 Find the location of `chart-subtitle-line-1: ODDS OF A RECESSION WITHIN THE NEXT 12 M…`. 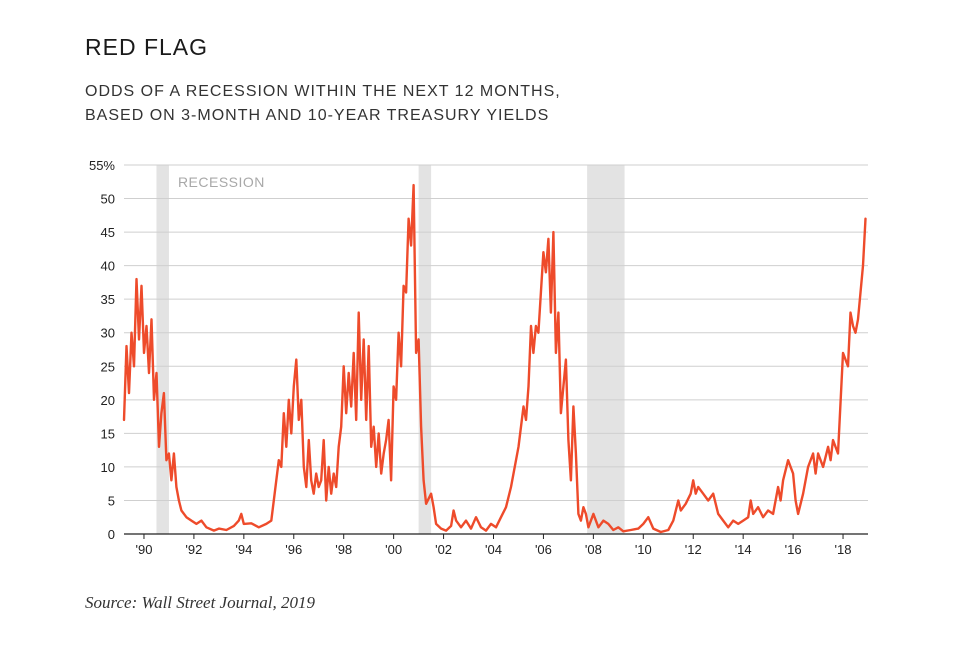

chart-subtitle-line-1: ODDS OF A RECESSION WITHIN THE NEXT 12 M… is located at coordinates (323, 91).